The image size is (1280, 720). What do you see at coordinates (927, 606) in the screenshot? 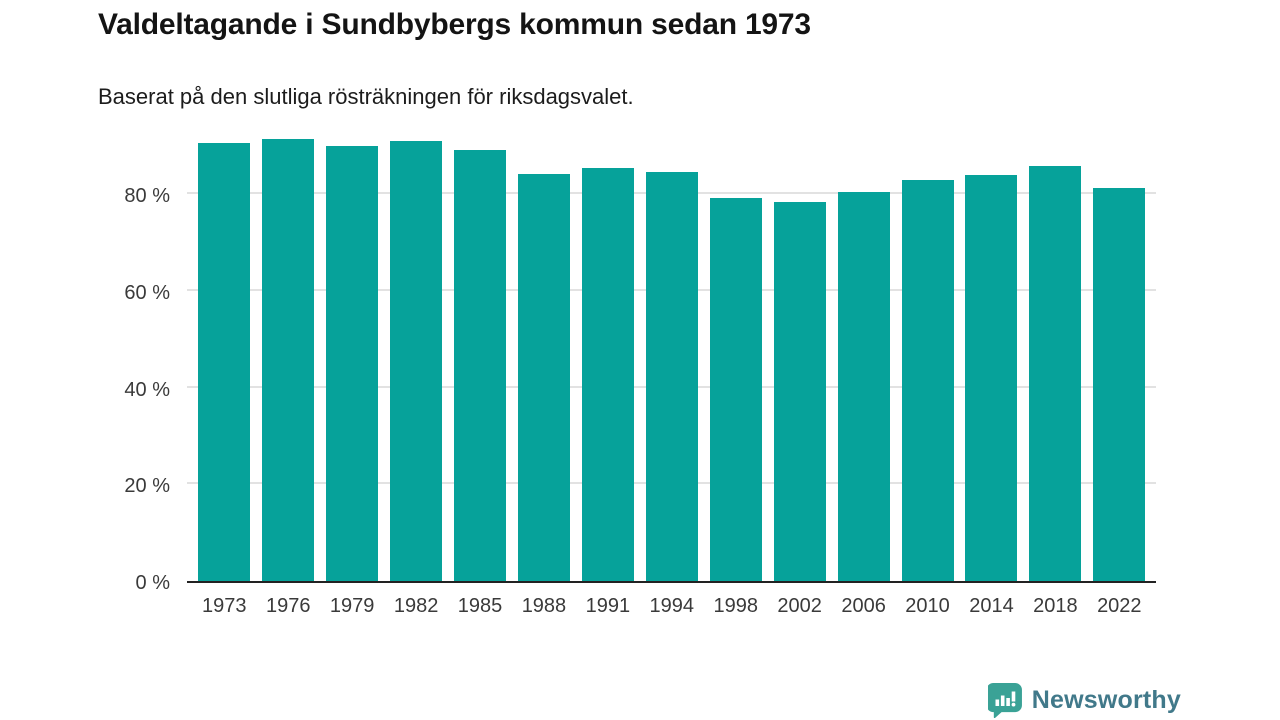
I see `x-tick-label-2010: 2010` at bounding box center [927, 606].